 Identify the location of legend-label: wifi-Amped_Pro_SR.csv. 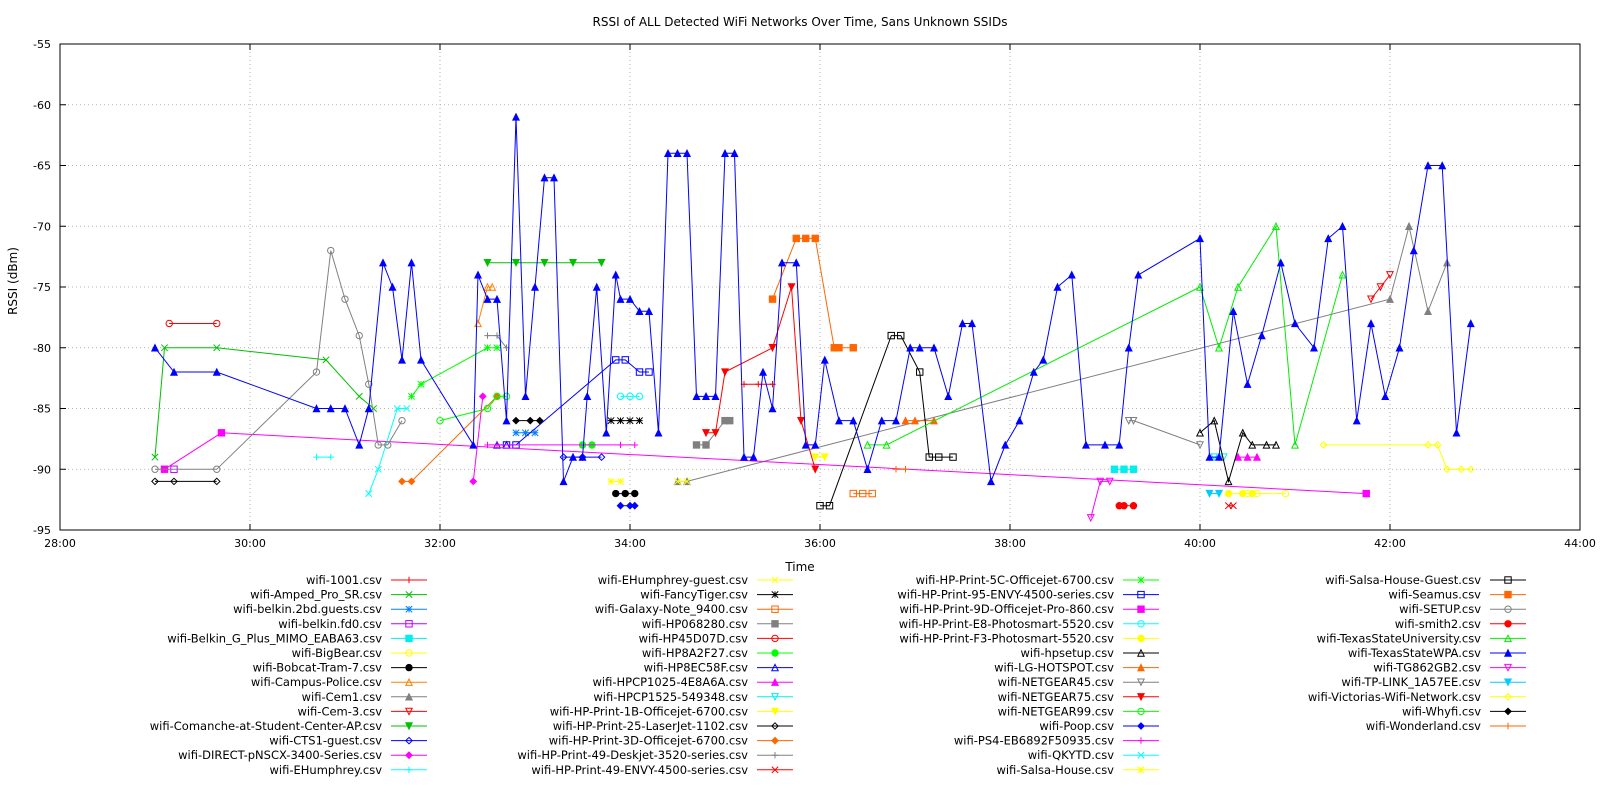
(316, 595).